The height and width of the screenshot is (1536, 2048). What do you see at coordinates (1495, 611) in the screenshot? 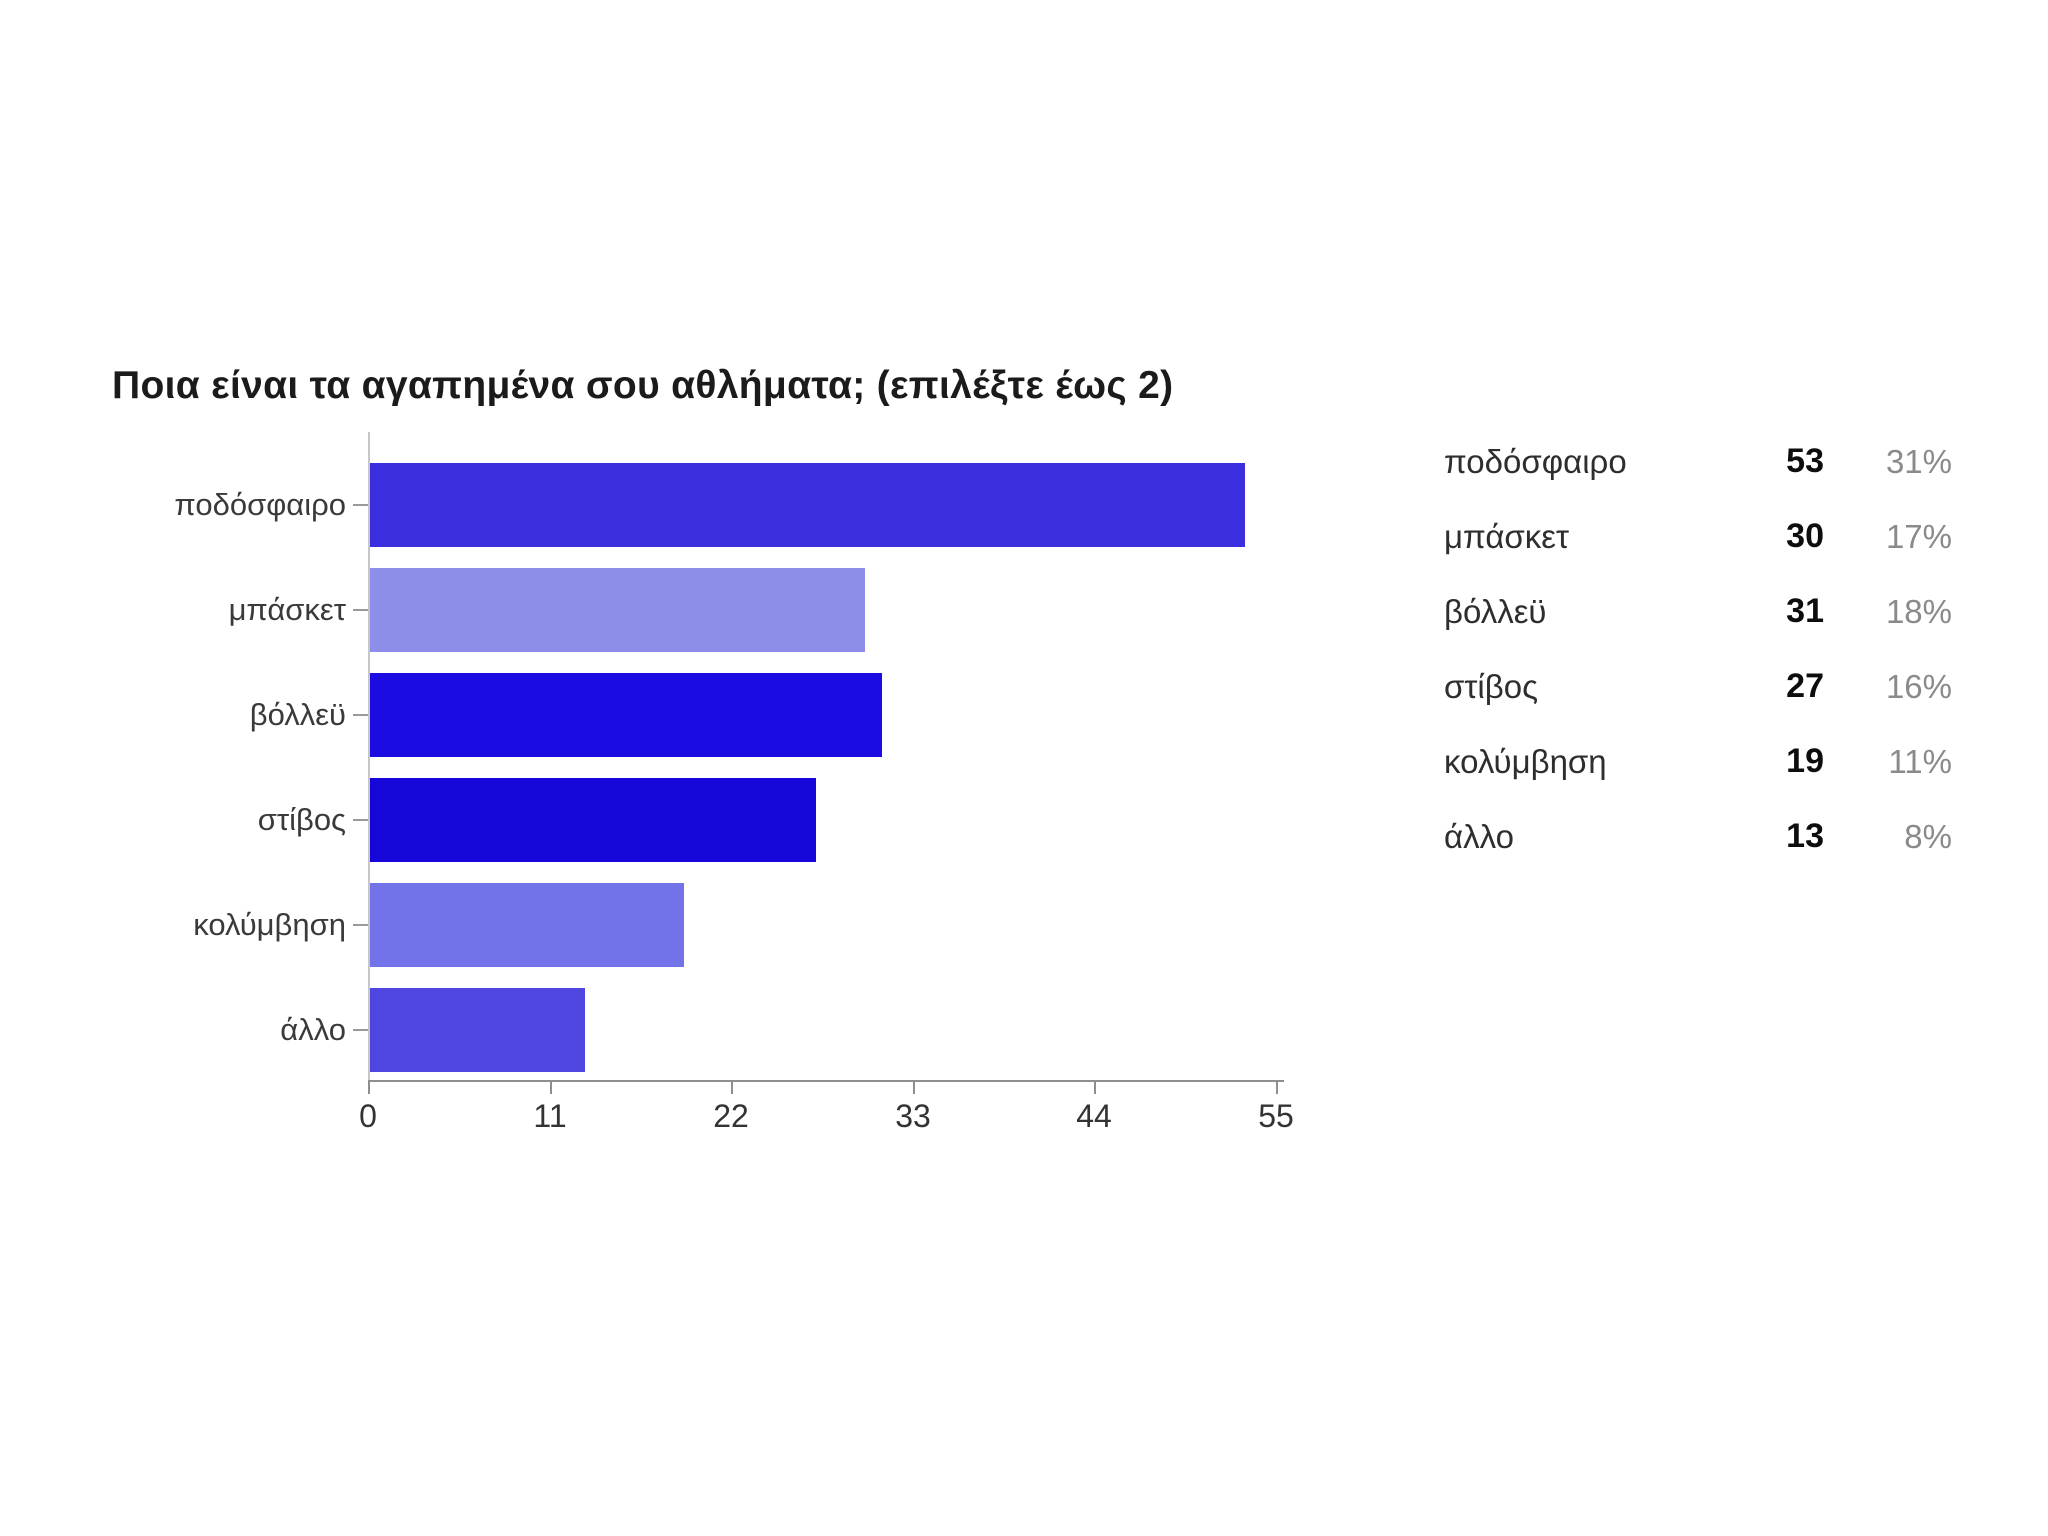
I see `legend-category-label: βόλλεϋ` at bounding box center [1495, 611].